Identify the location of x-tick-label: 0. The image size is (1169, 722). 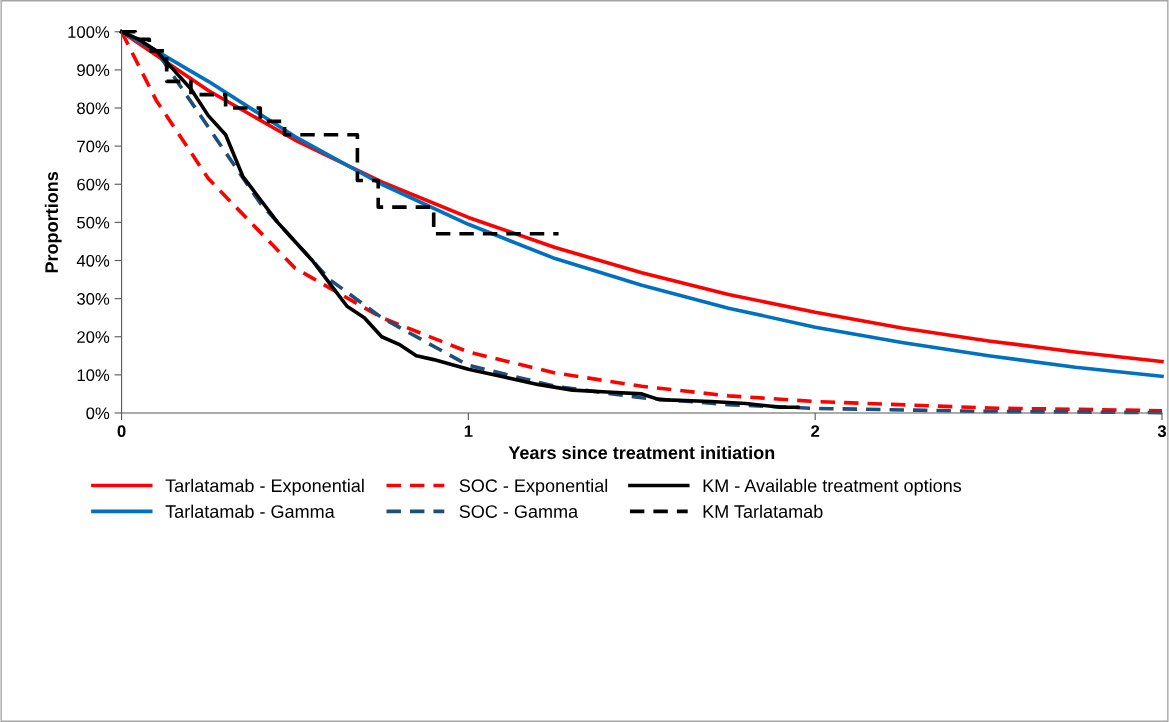
(121, 431).